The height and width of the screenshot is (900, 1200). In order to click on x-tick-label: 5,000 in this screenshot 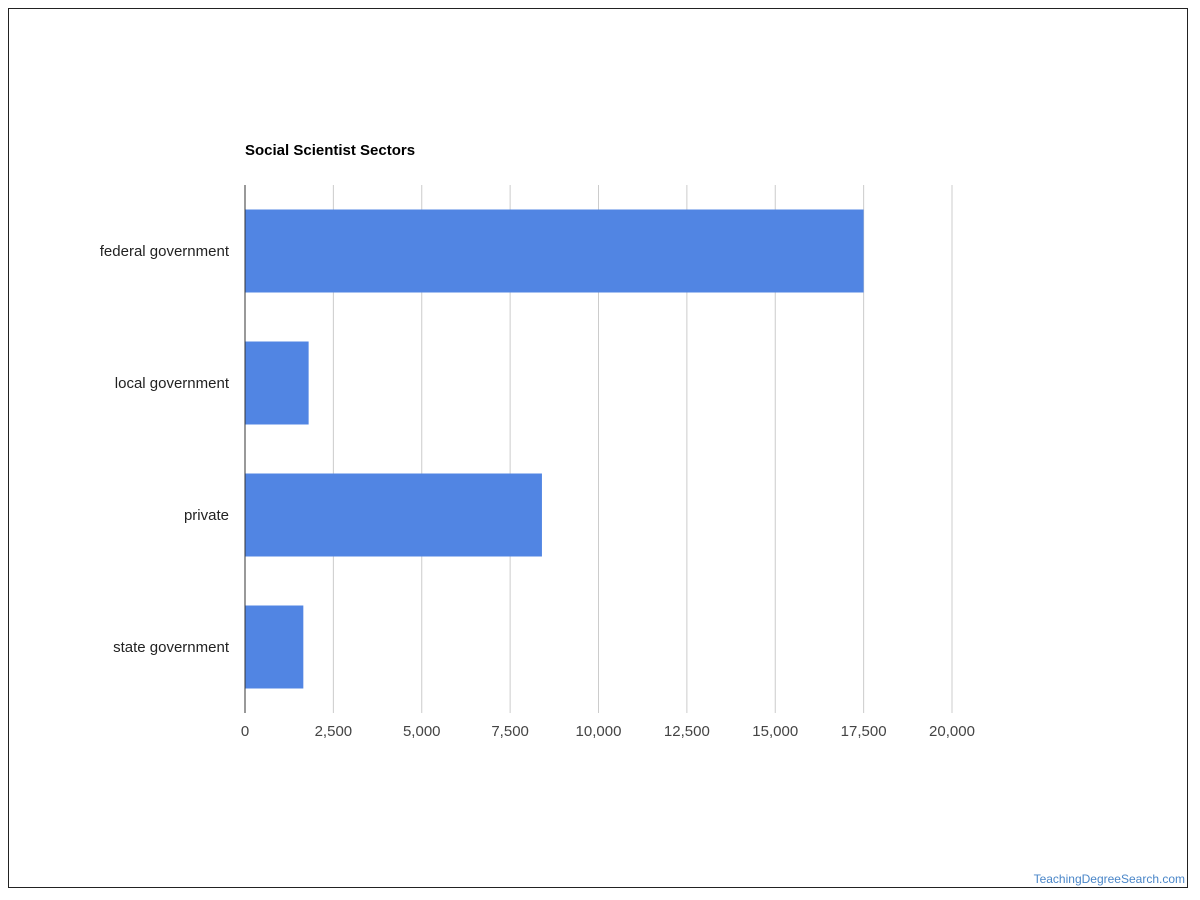, I will do `click(422, 731)`.